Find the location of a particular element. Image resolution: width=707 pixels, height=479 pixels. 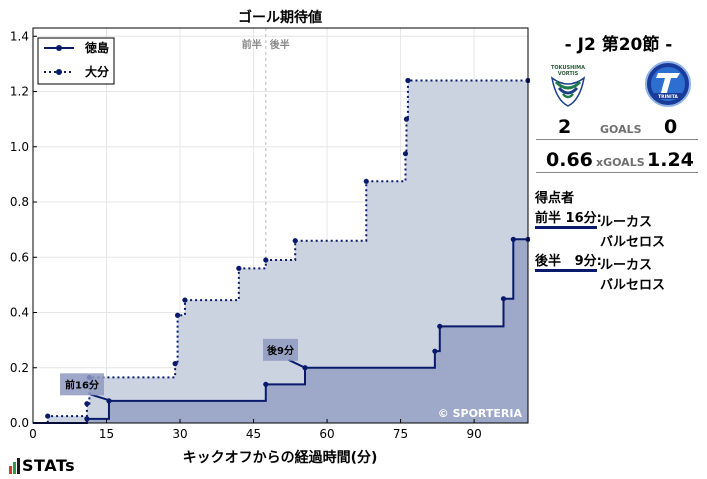

y-tick-label: 1.4 is located at coordinates (19, 36).